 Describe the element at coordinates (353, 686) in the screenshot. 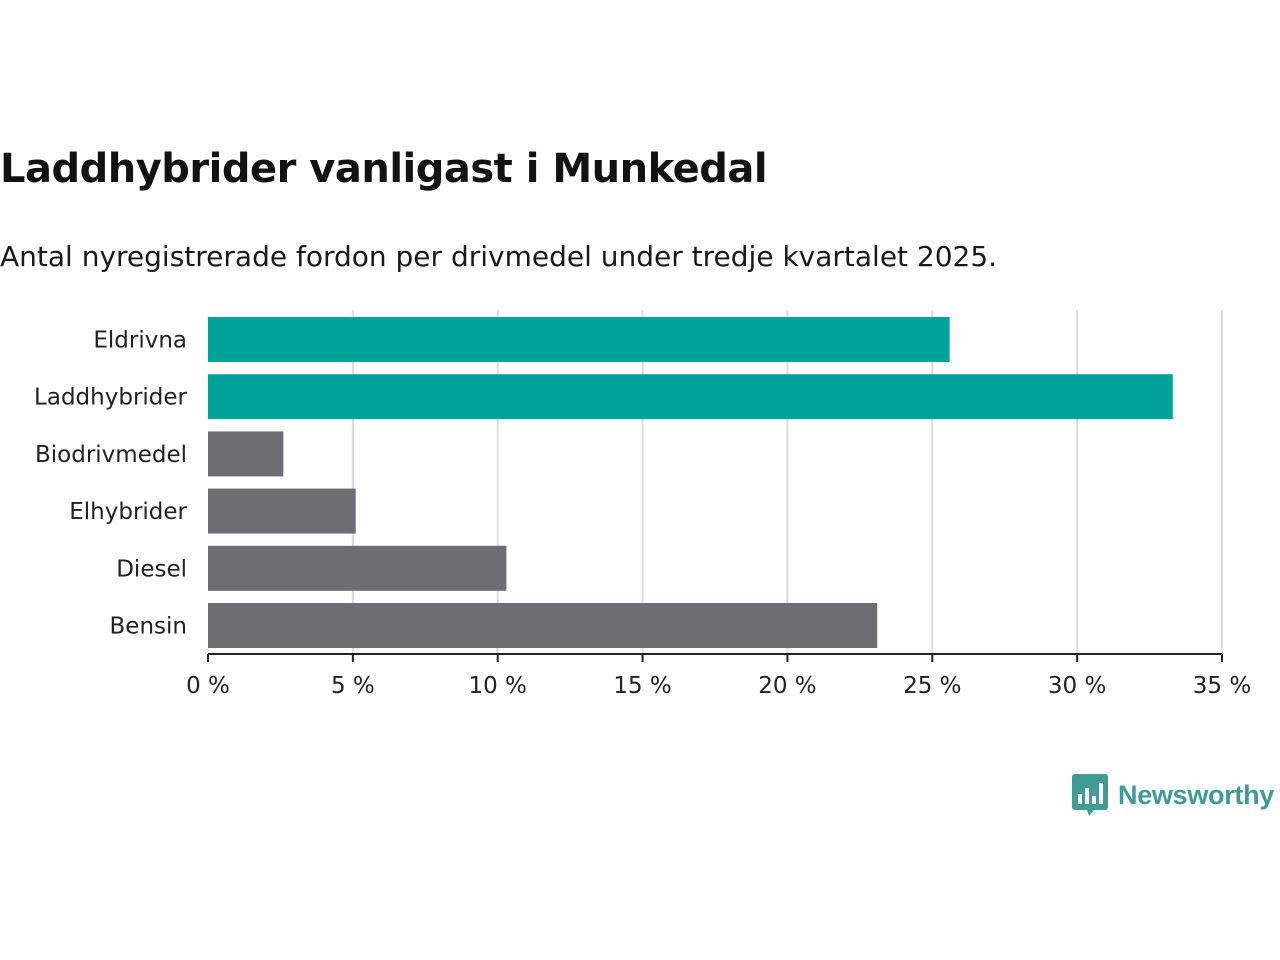

I see `x-tick-label: 5 %` at that location.